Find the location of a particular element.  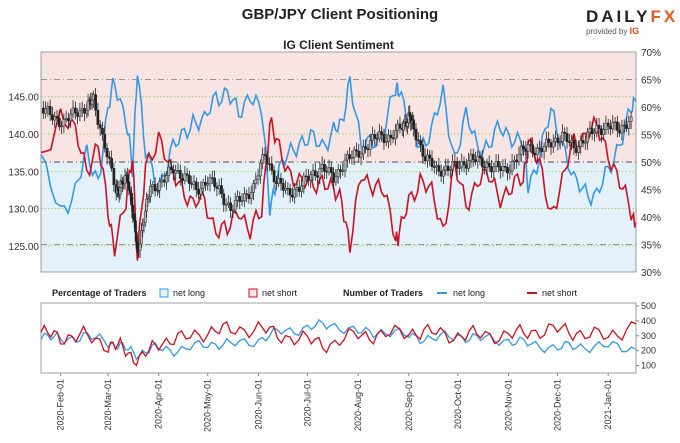

y-left-tick-label: 130.00 is located at coordinates (23, 210).